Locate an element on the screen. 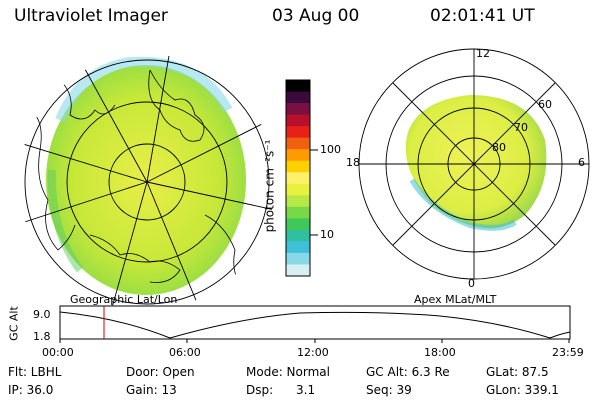  magnetic-view-label: Apex MLat/MLT is located at coordinates (455, 299).